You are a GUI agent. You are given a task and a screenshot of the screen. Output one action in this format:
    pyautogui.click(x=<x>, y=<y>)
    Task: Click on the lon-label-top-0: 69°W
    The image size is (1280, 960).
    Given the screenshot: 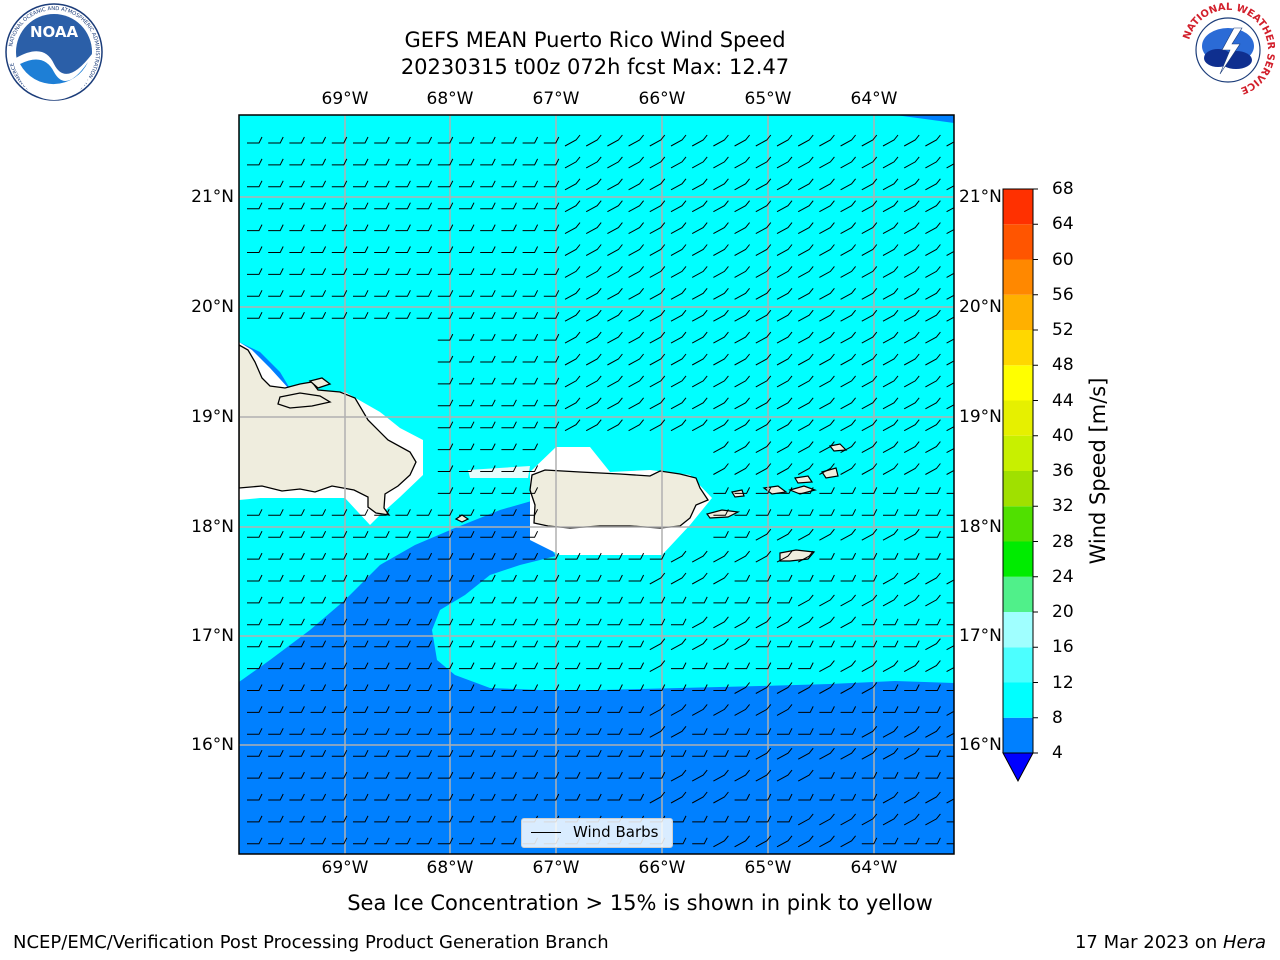 What is the action you would take?
    pyautogui.click(x=345, y=99)
    